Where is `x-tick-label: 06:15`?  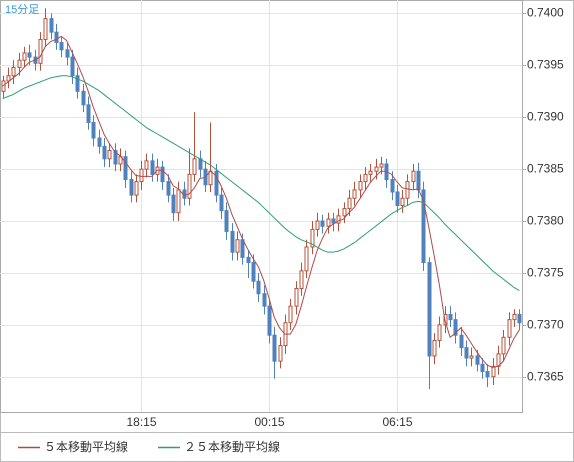 x-tick-label: 06:15 is located at coordinates (397, 422).